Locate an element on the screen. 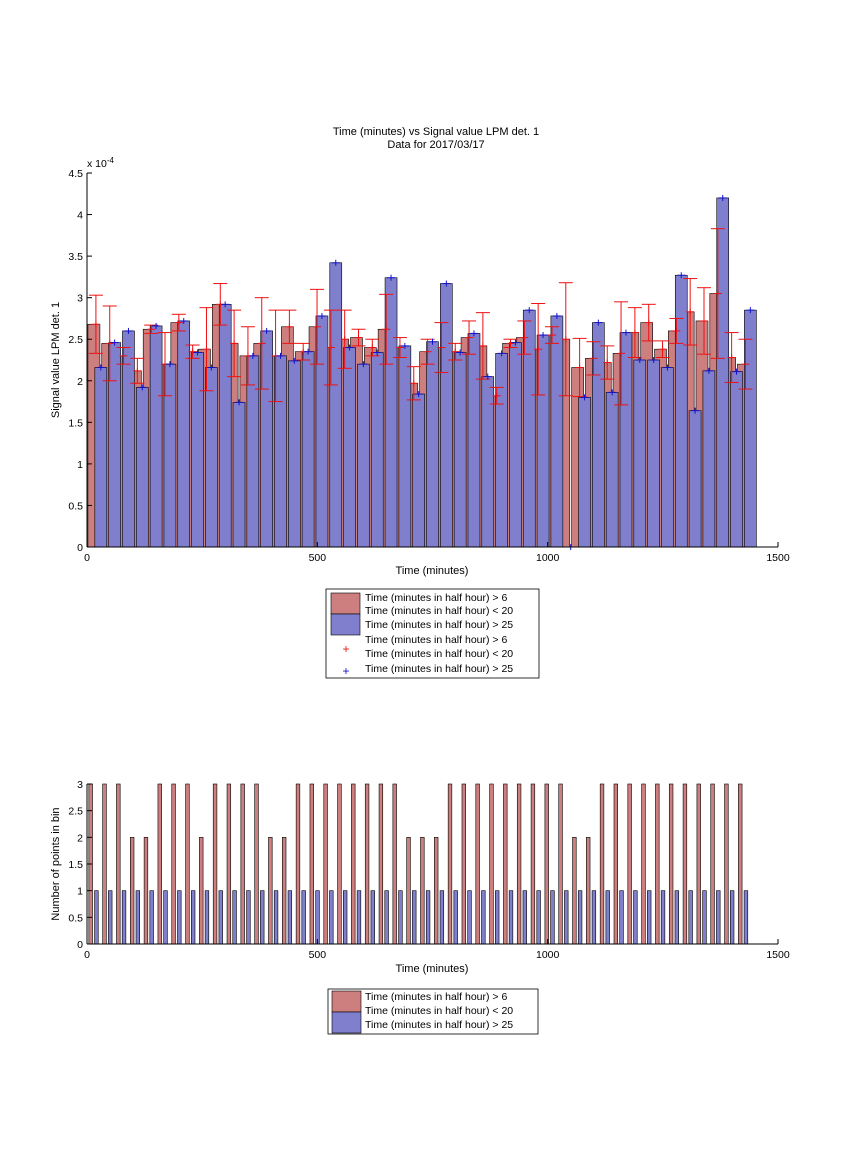  x-tick-label: 500 is located at coordinates (318, 558).